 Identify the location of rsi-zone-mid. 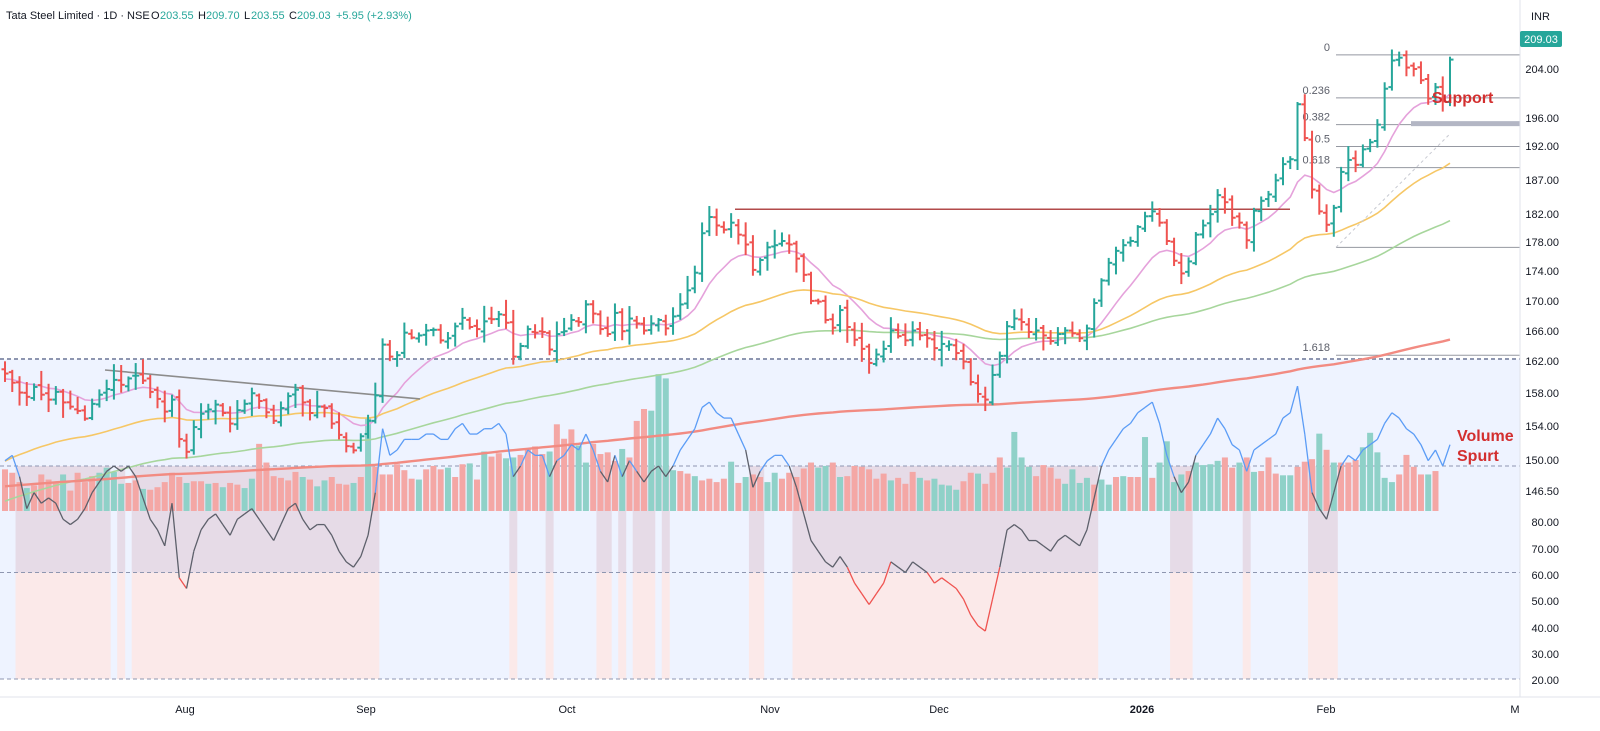
(513, 519).